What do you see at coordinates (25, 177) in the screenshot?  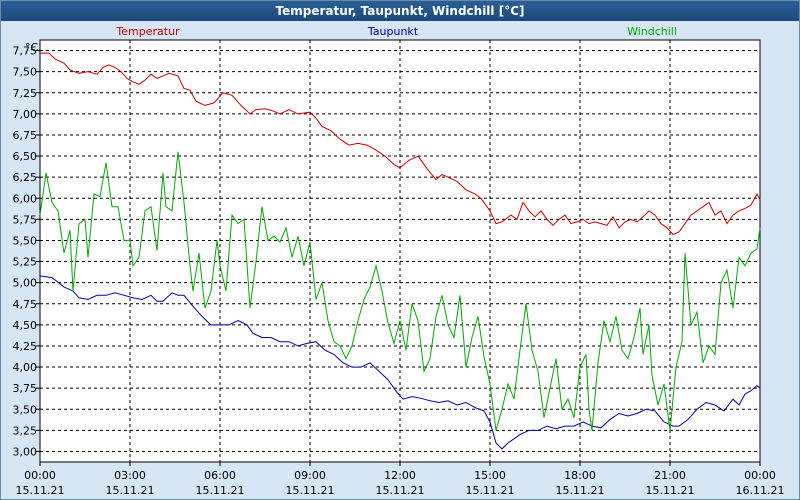 I see `y-tick-label: 6,25` at bounding box center [25, 177].